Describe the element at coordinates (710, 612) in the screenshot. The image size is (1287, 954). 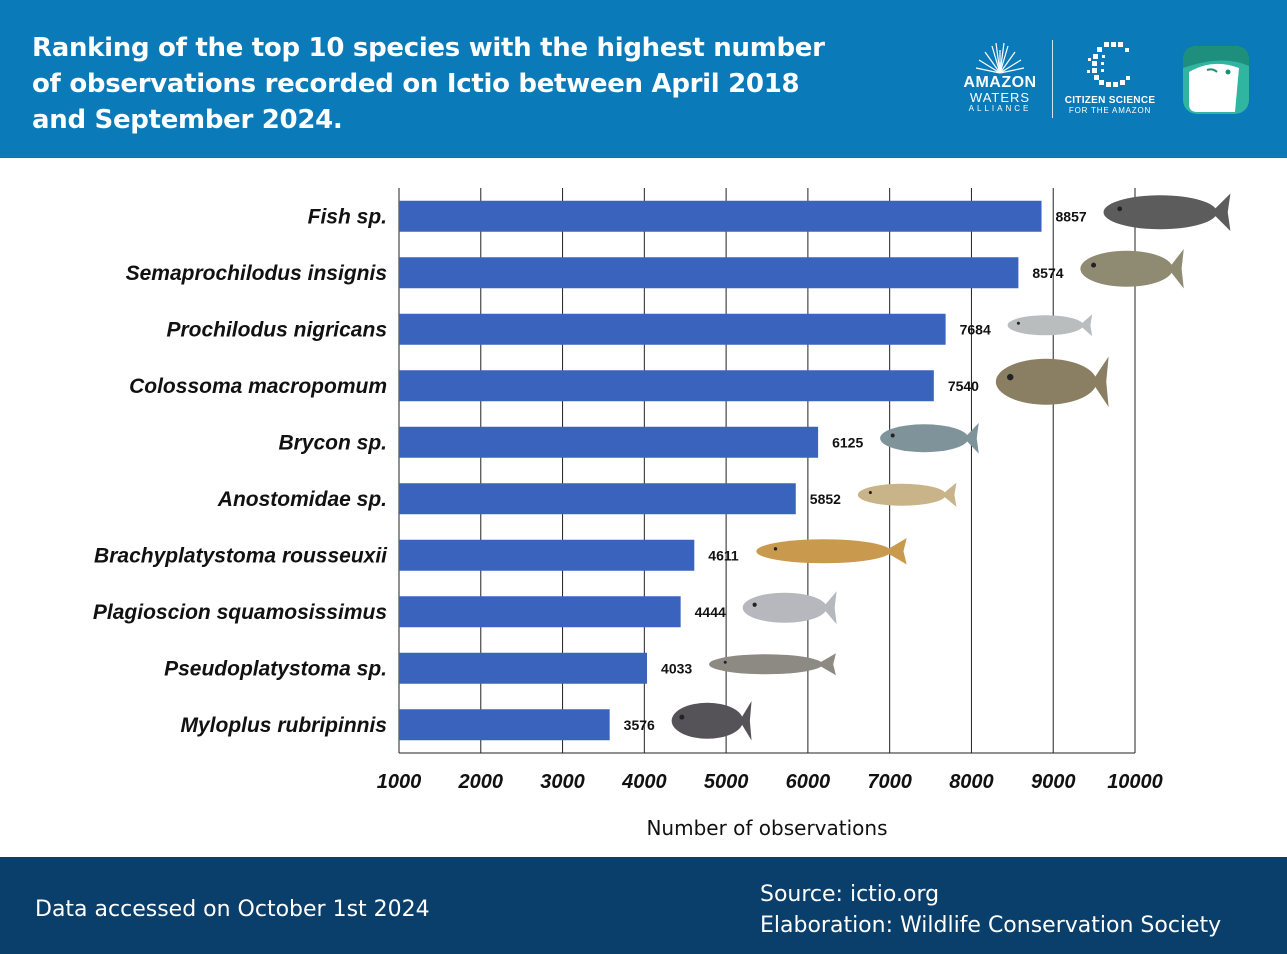
I see `value-label: 4444` at that location.